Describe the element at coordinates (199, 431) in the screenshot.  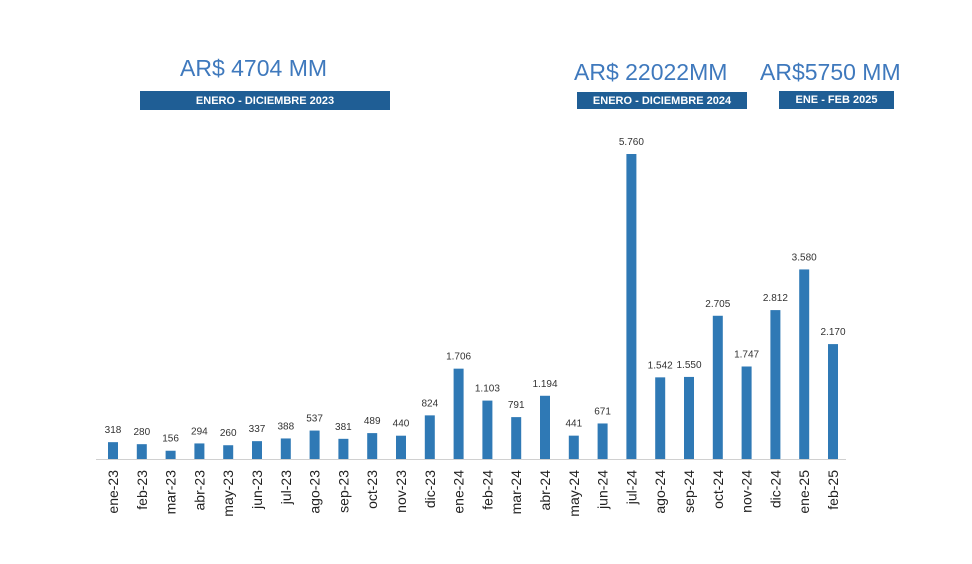
I see `data-label-abr-23: 294` at that location.